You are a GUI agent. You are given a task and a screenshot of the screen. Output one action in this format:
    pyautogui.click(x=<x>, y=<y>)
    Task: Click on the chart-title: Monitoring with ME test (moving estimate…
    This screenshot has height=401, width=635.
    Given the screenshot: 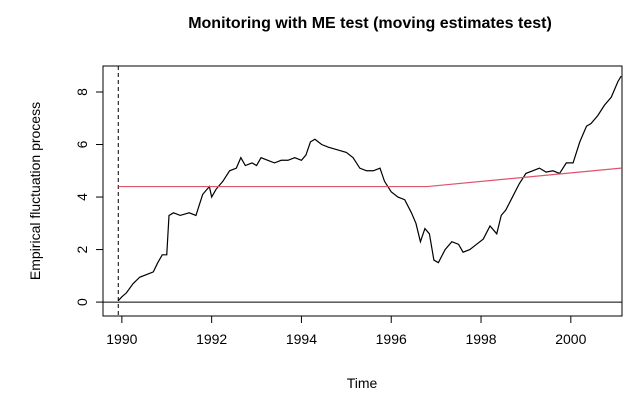 What is the action you would take?
    pyautogui.click(x=370, y=23)
    